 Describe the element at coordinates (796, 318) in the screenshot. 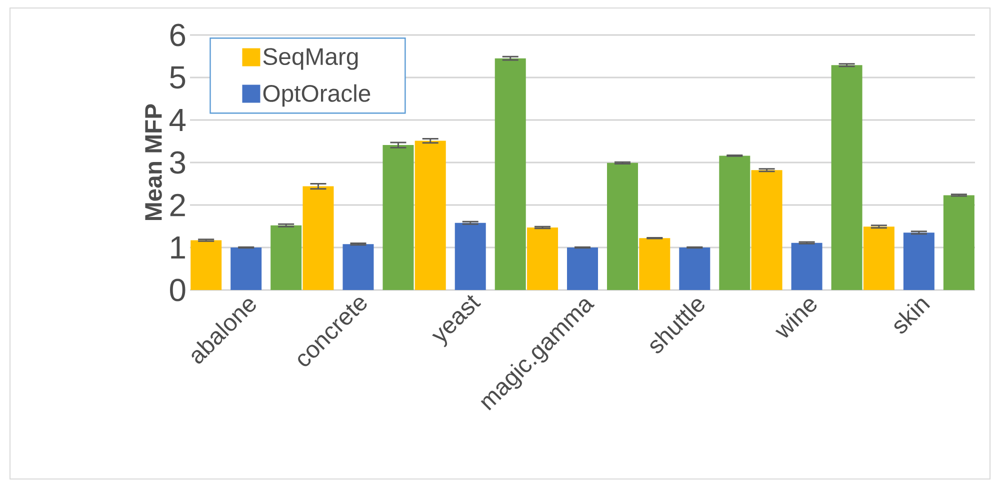

I see `x-tick-label: wine` at that location.